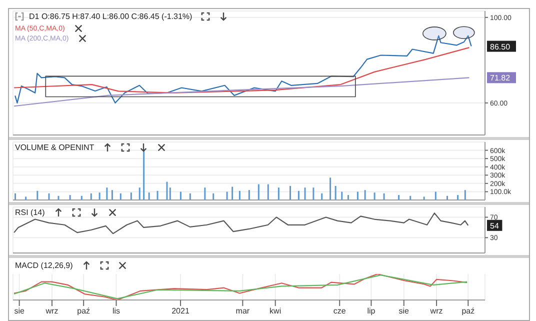 The width and height of the screenshot is (536, 321). I want to click on chart-title: MACD (12,26,9), so click(44, 265).